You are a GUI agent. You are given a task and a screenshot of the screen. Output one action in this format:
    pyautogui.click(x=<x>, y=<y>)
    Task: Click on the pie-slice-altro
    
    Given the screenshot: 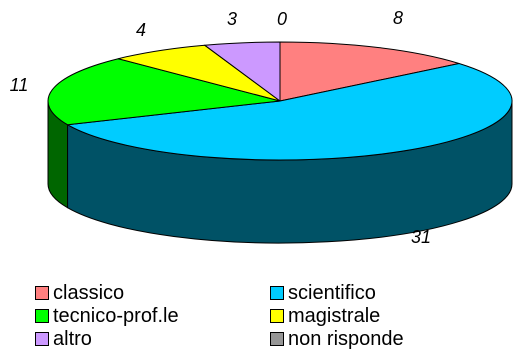 What is the action you would take?
    pyautogui.click(x=242, y=71)
    